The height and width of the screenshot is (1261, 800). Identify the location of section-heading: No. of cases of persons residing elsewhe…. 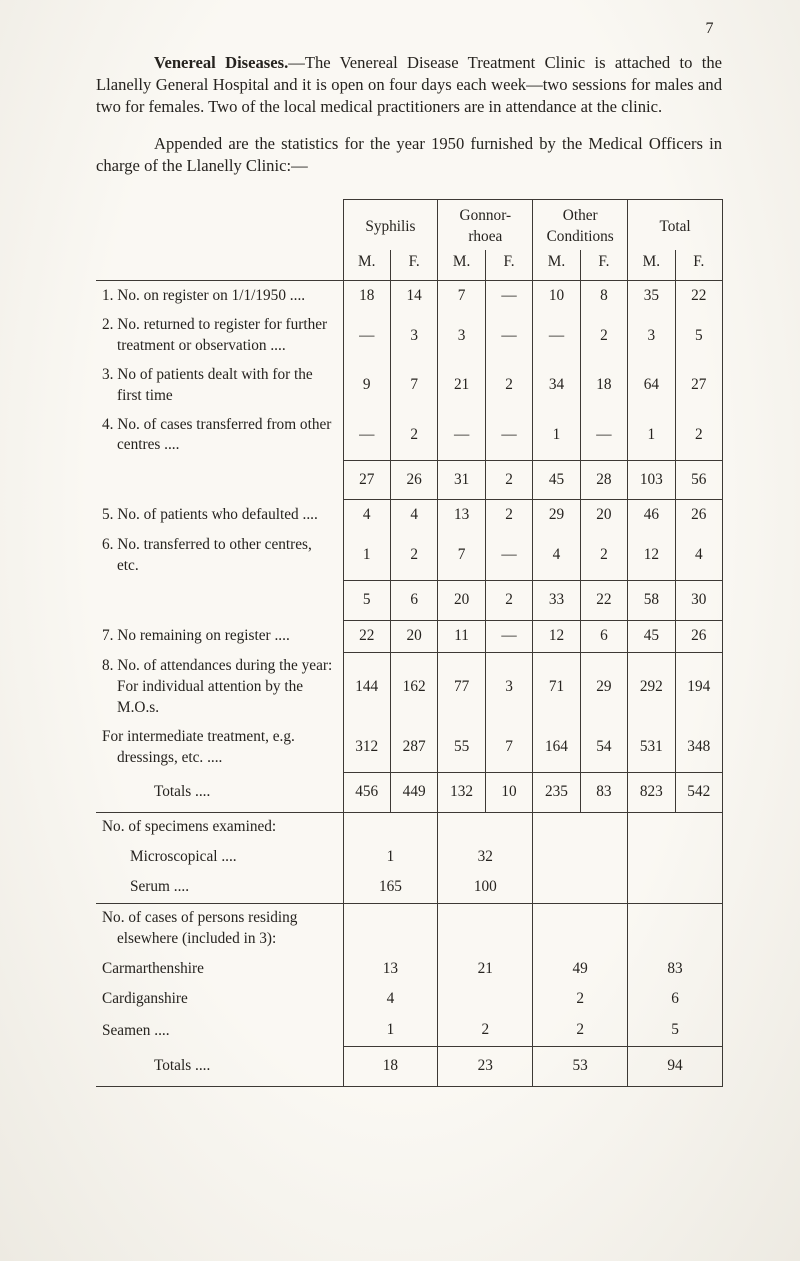
(200, 928).